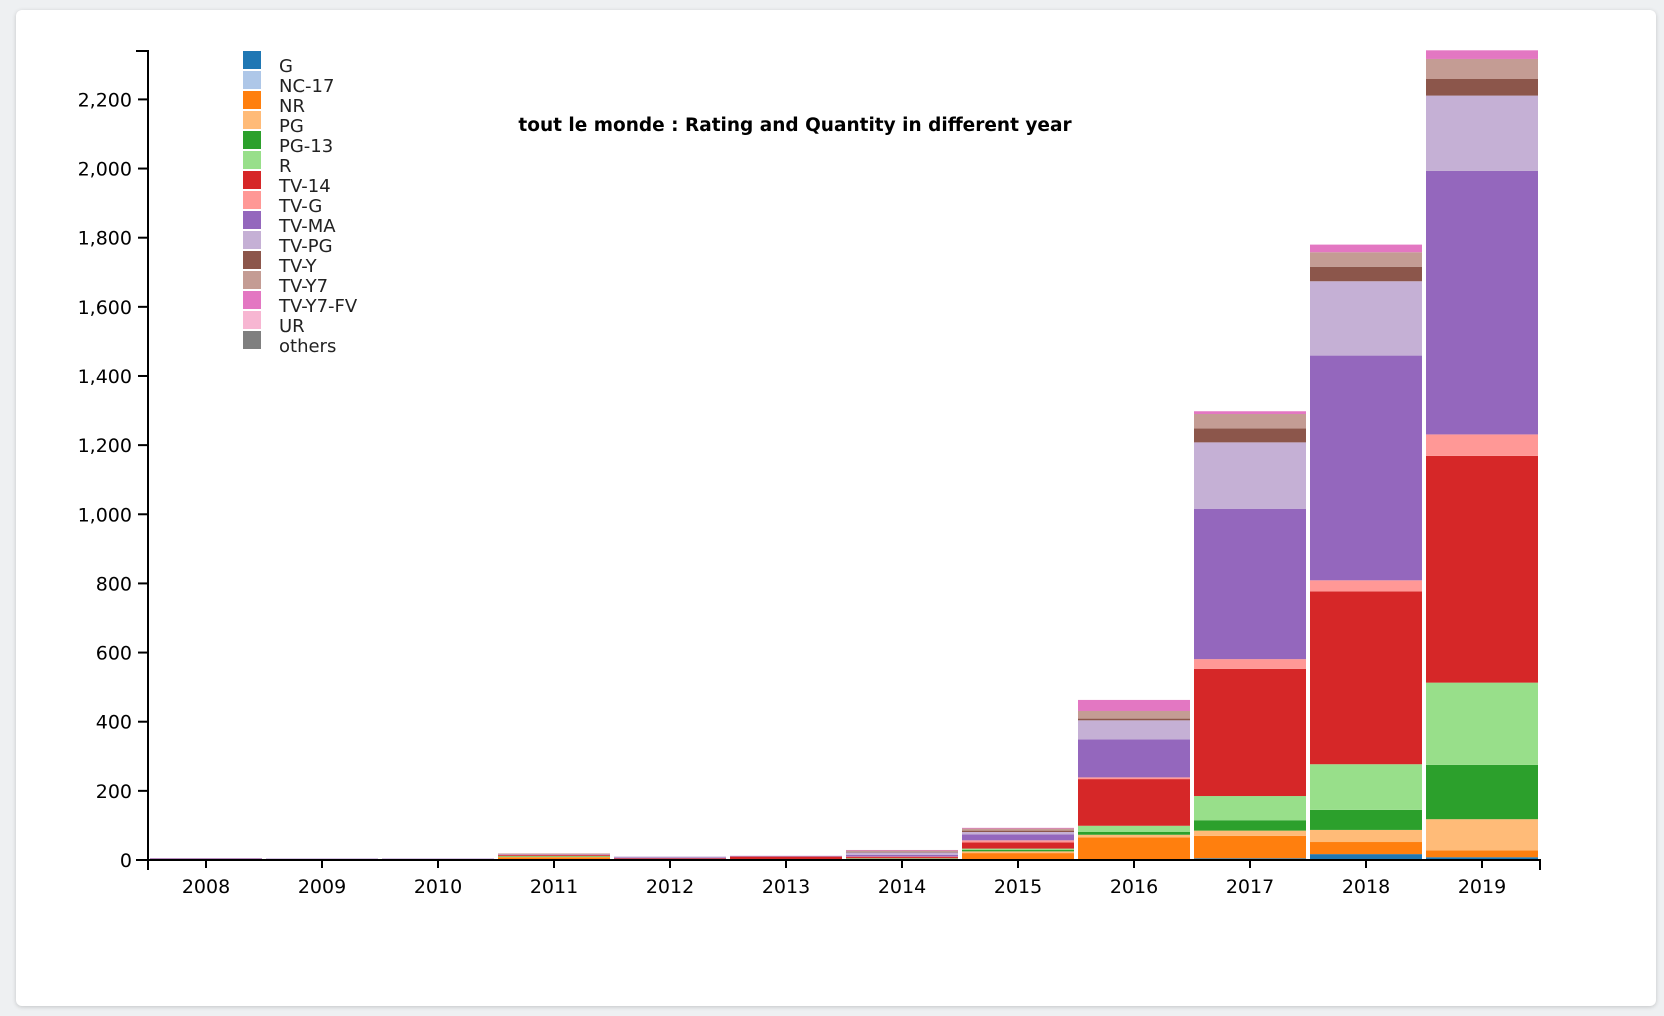 The width and height of the screenshot is (1664, 1016). What do you see at coordinates (105, 515) in the screenshot?
I see `y-tick-label: 1,000` at bounding box center [105, 515].